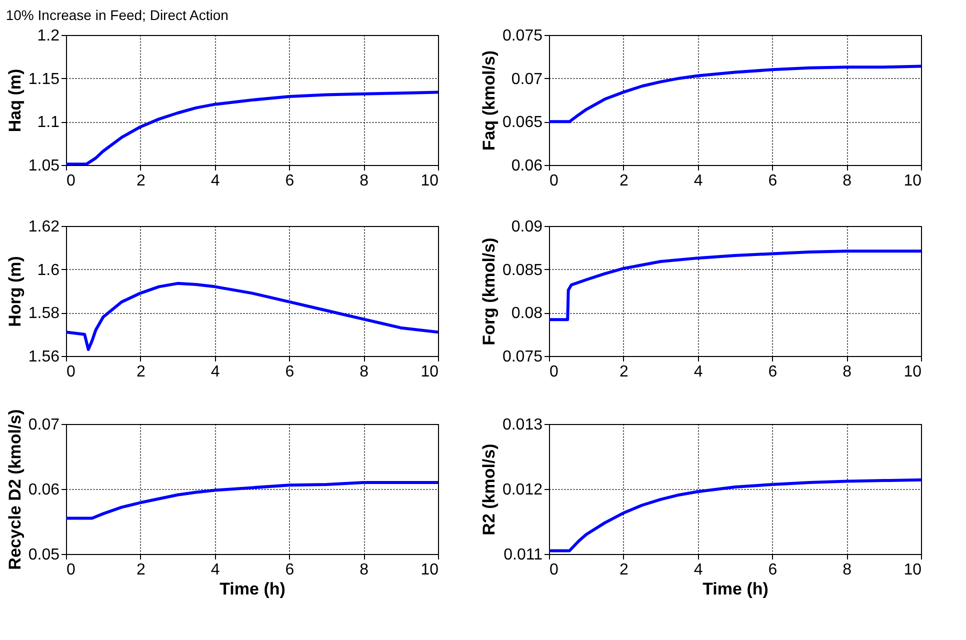 This screenshot has height=640, width=966. Describe the element at coordinates (14, 291) in the screenshot. I see `y-axis-title: Horg (m)` at that location.